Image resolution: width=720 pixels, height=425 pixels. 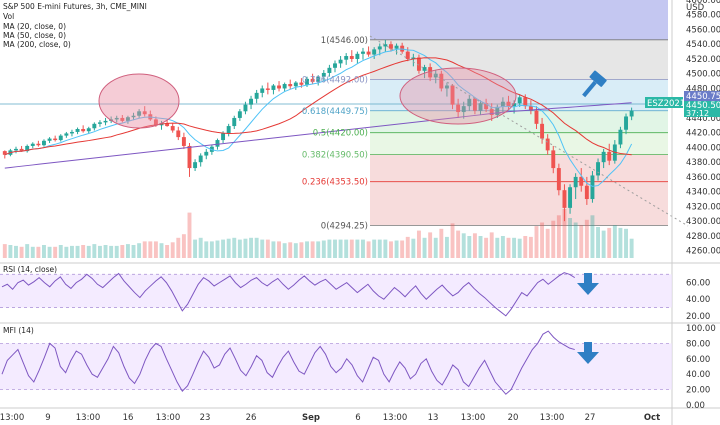 What do you see at coordinates (30, 269) in the screenshot?
I see `rsi-legend: RSI (14, close)` at bounding box center [30, 269].